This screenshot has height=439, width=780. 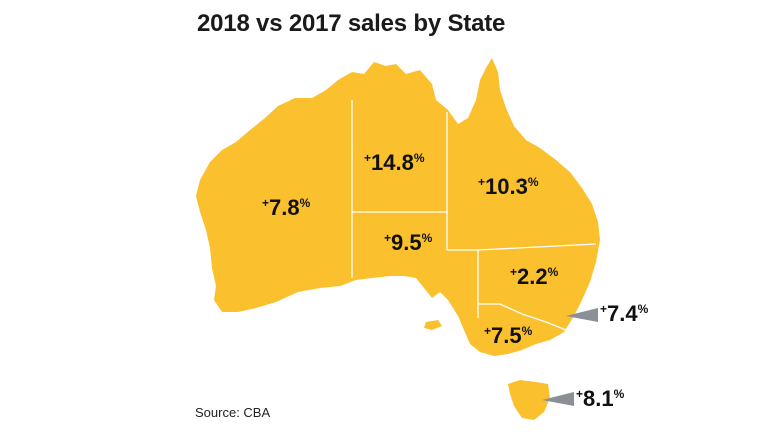 I want to click on label-value: 10.3, so click(x=506, y=186).